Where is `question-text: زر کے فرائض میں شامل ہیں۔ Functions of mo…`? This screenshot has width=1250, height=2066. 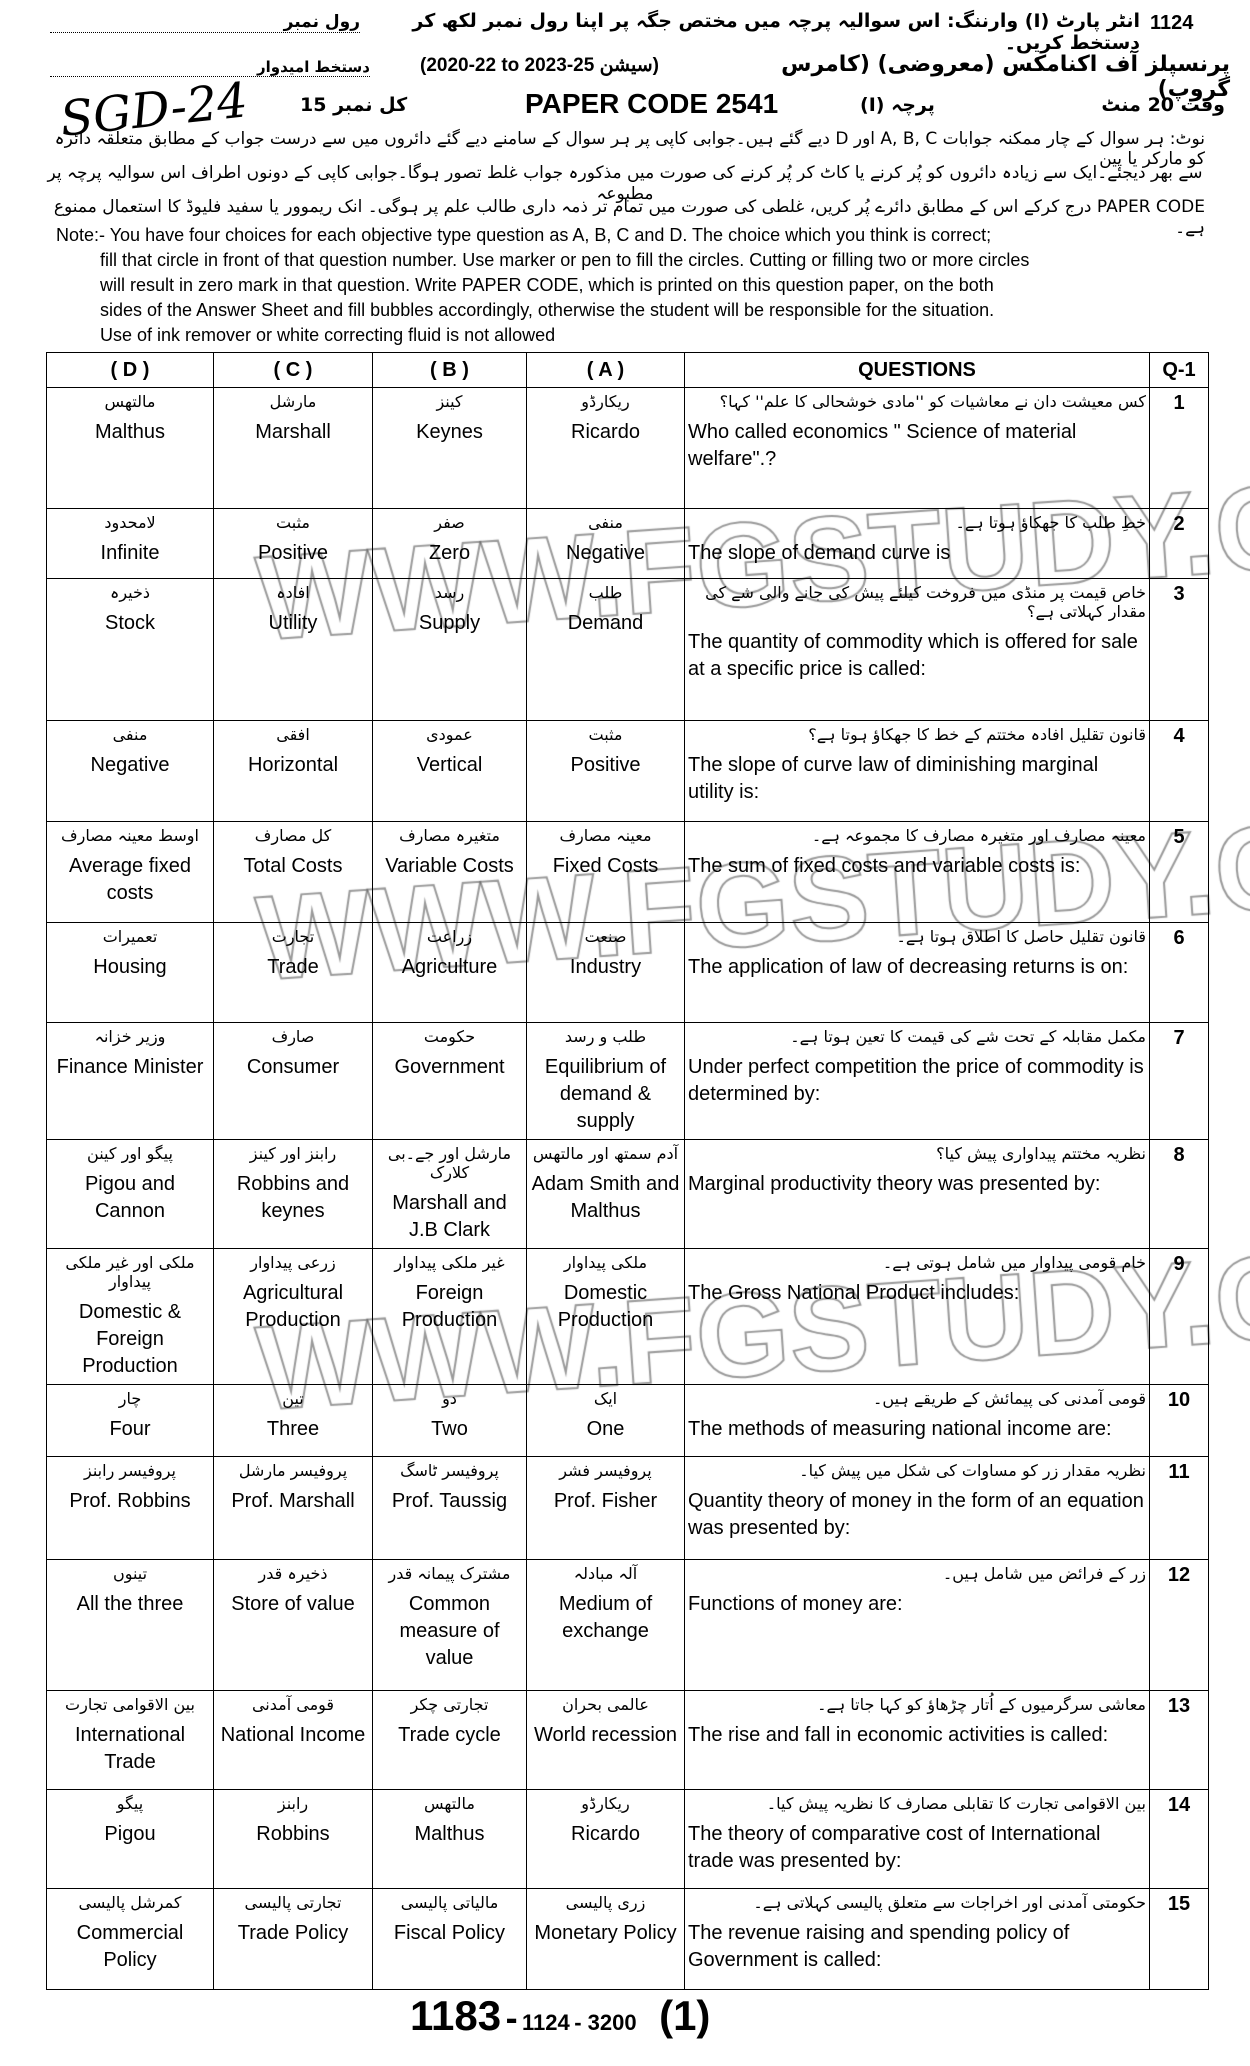 question-text: زر کے فرائض میں شامل ہیں۔ Functions of mo… is located at coordinates (917, 1625).